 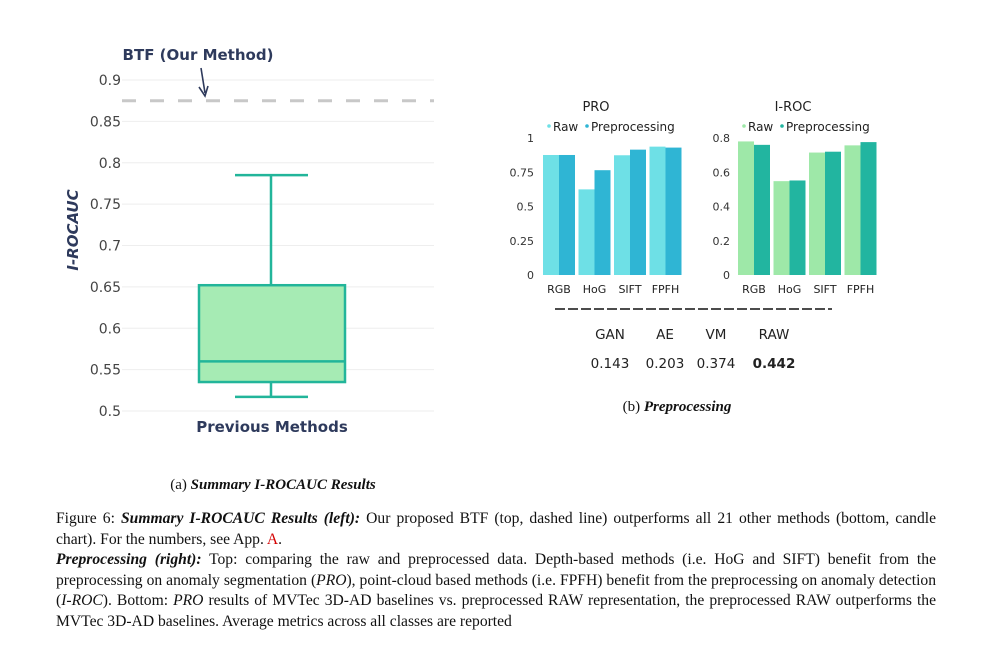 What do you see at coordinates (526, 207) in the screenshot?
I see `pro-y-tick-label: 0.5` at bounding box center [526, 207].